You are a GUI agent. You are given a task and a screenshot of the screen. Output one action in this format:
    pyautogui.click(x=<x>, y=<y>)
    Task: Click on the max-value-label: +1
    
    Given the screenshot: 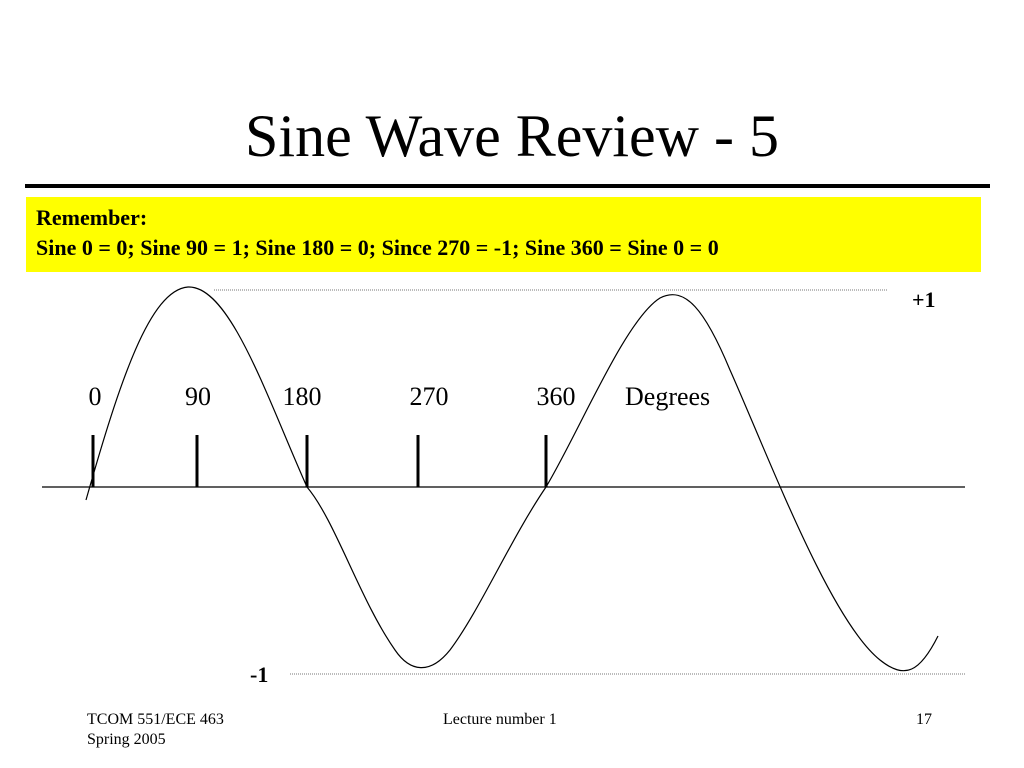 What is the action you would take?
    pyautogui.click(x=924, y=299)
    